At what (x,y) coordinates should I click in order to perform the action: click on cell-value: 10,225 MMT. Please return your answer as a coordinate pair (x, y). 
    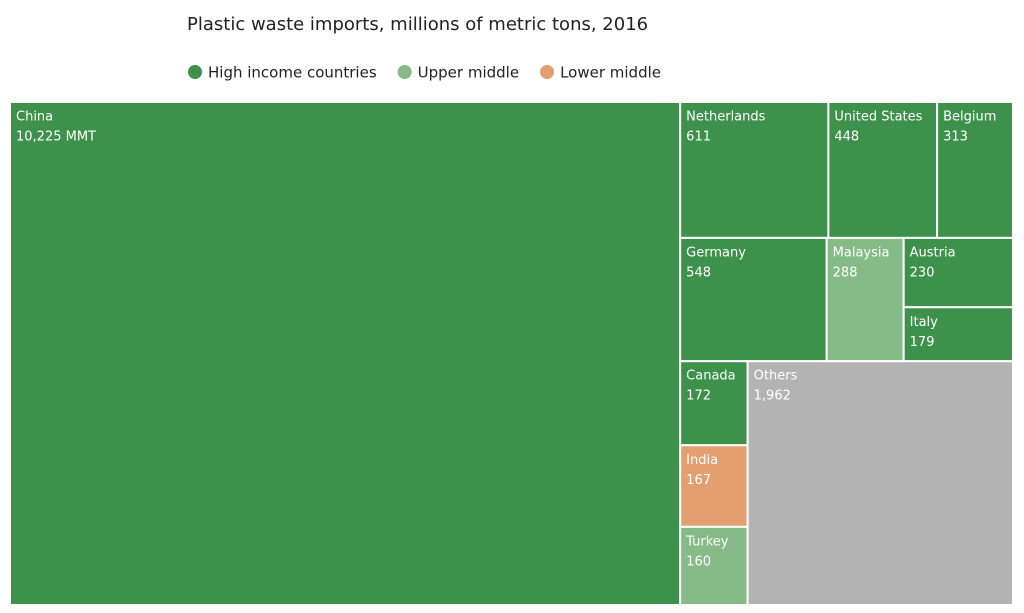
    Looking at the image, I should click on (56, 137).